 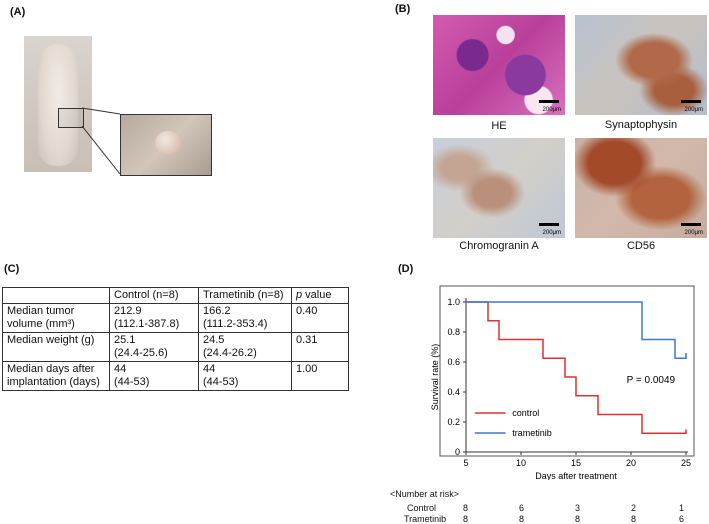 I want to click on y-tick-label: 0, so click(x=457, y=452).